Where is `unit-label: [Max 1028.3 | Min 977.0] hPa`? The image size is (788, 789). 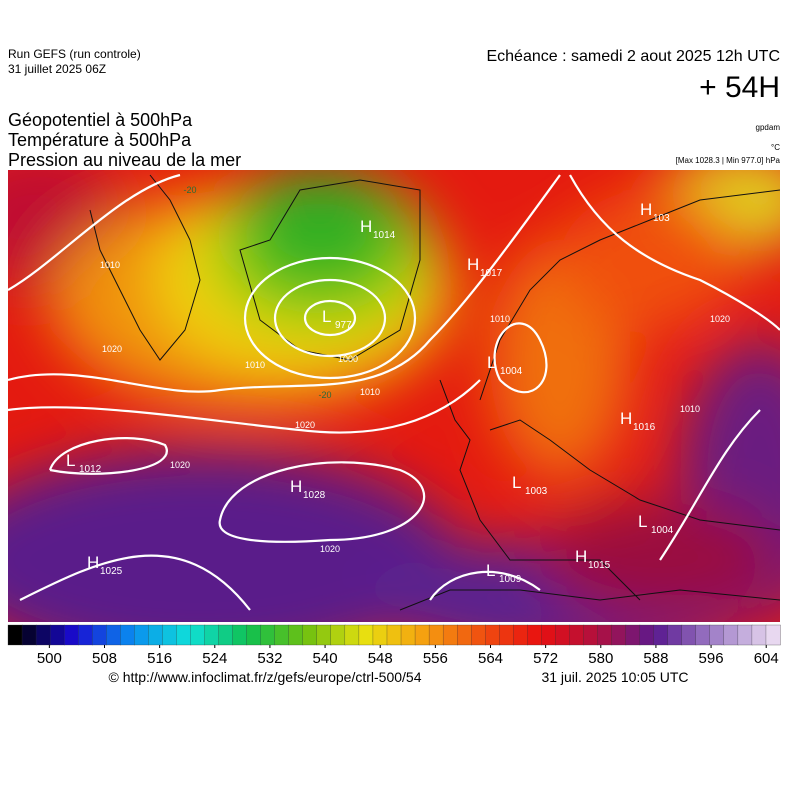 unit-label: [Max 1028.3 | Min 977.0] hPa is located at coordinates (728, 160).